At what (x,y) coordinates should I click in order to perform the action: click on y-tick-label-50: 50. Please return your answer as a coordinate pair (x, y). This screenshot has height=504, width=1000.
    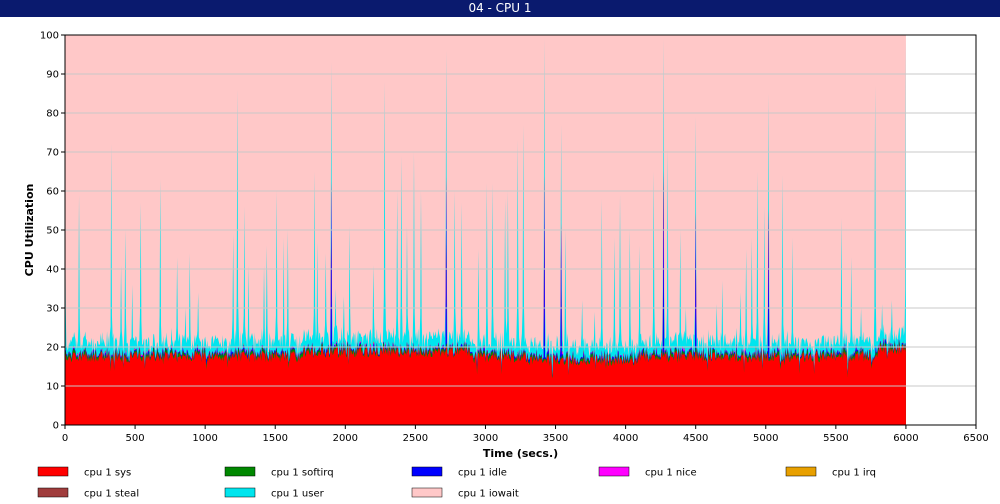
    Looking at the image, I should click on (52, 231).